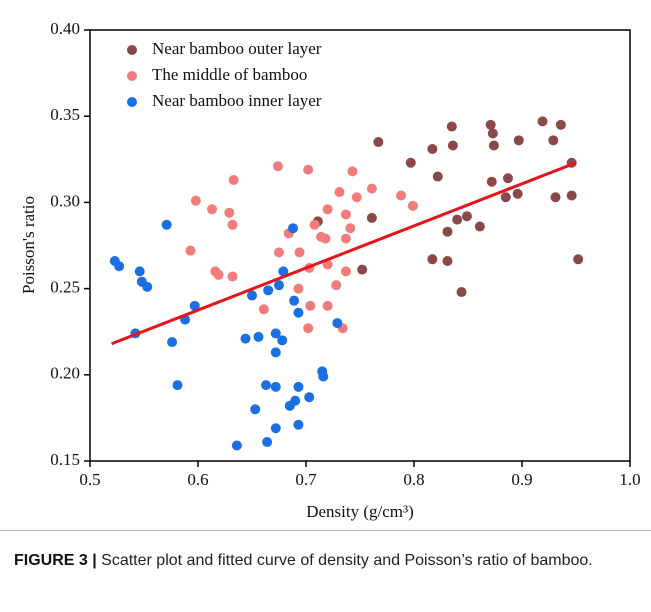  Describe the element at coordinates (65, 459) in the screenshot. I see `y-tick-label: 0.15` at that location.